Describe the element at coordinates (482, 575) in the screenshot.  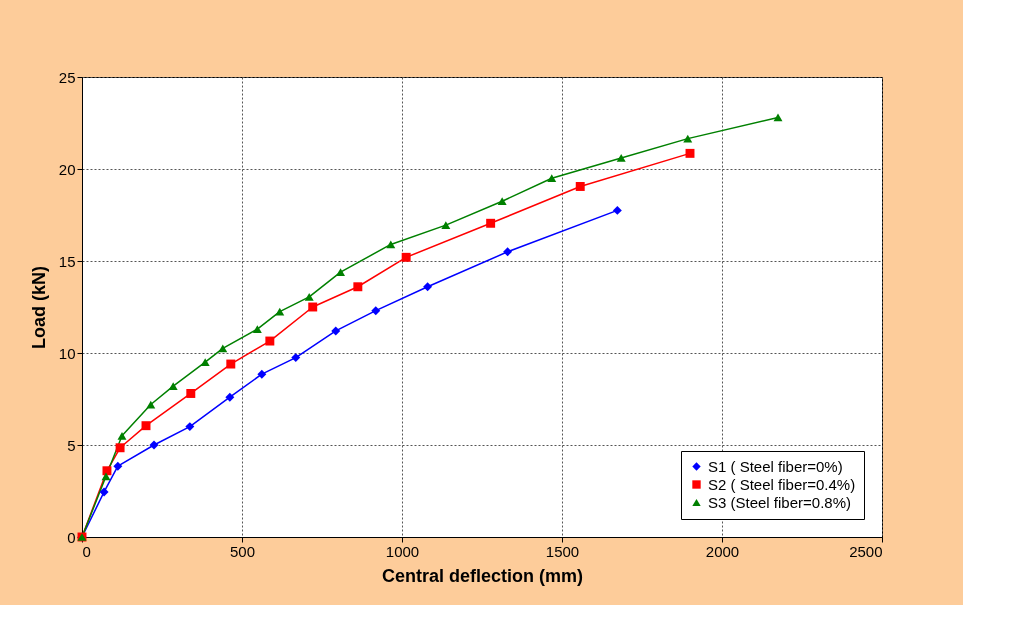
I see `x-axis-title: Central deflection (mm)` at that location.